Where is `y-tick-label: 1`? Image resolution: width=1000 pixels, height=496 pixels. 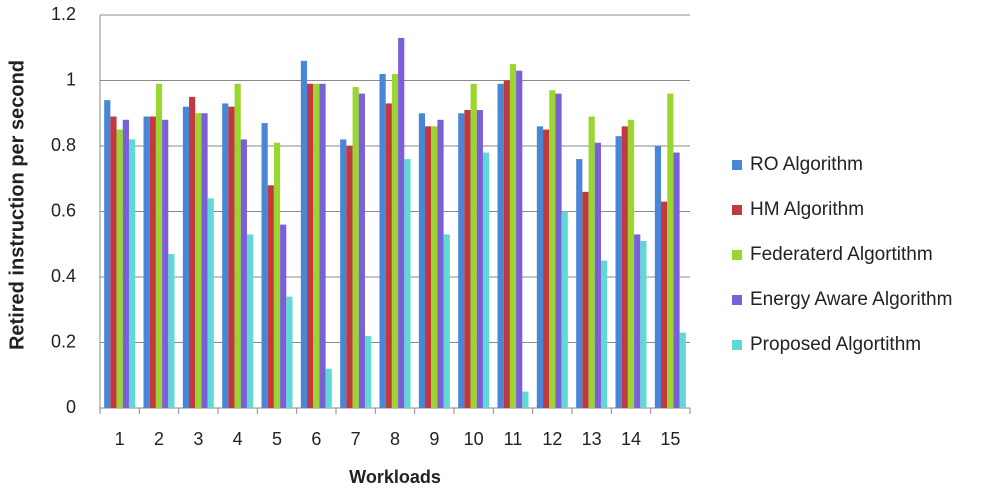 y-tick-label: 1 is located at coordinates (71, 79).